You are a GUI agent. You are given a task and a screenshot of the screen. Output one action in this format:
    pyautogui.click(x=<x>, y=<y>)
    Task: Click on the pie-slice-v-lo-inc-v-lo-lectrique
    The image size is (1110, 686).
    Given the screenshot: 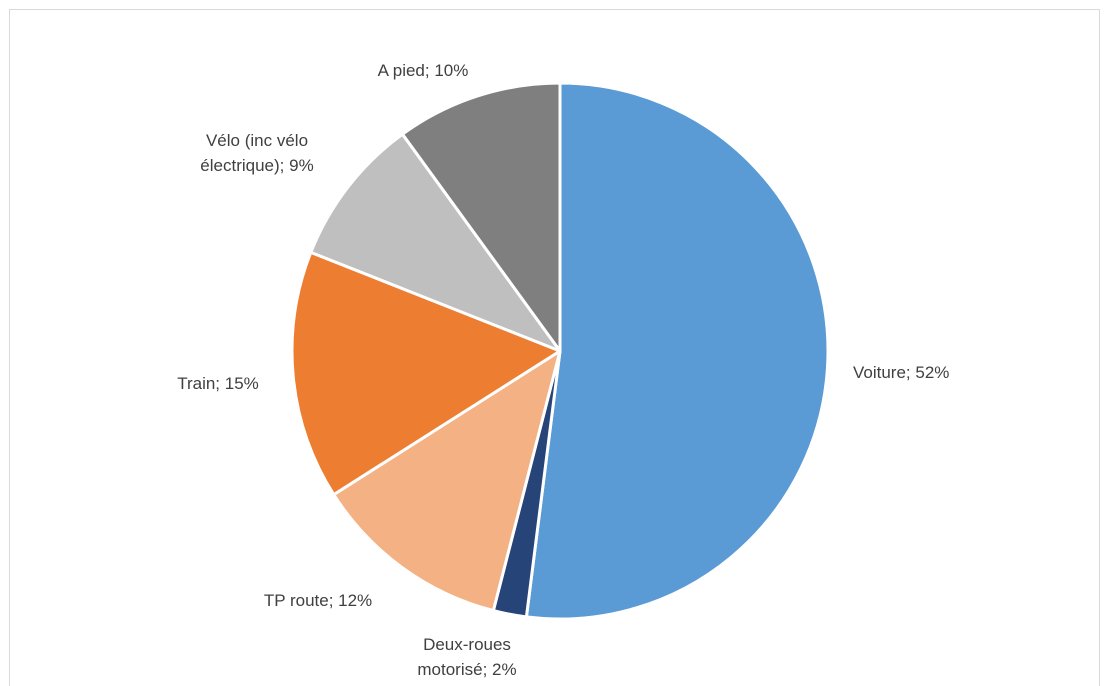 What is the action you would take?
    pyautogui.click(x=435, y=242)
    